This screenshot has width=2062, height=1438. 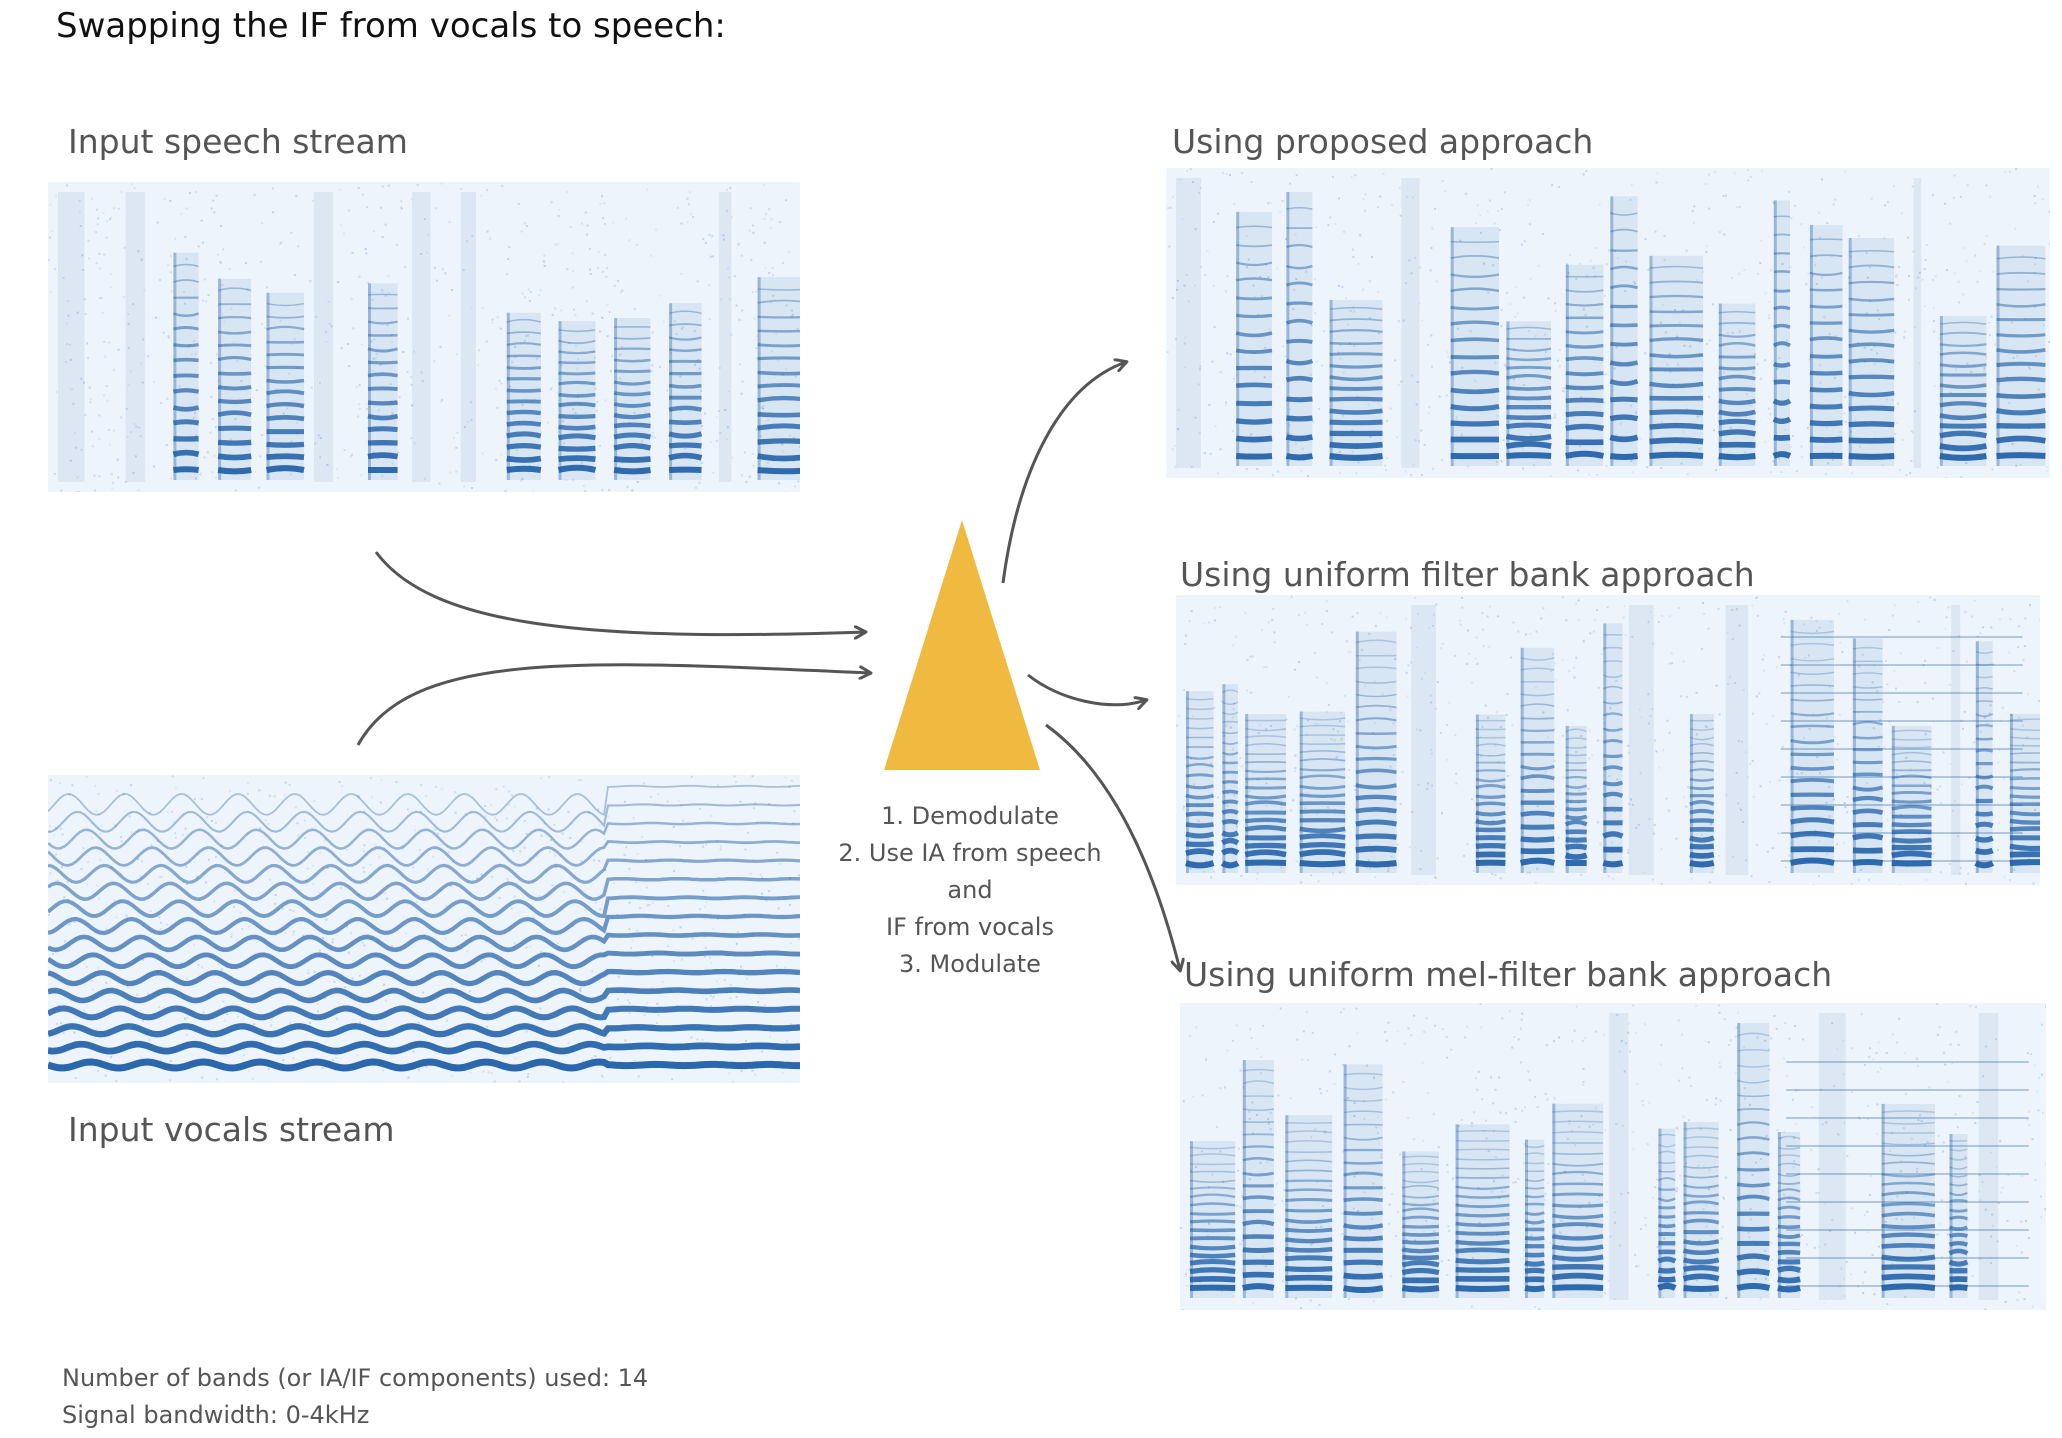 I want to click on vocals-spectrogram, so click(x=424, y=929).